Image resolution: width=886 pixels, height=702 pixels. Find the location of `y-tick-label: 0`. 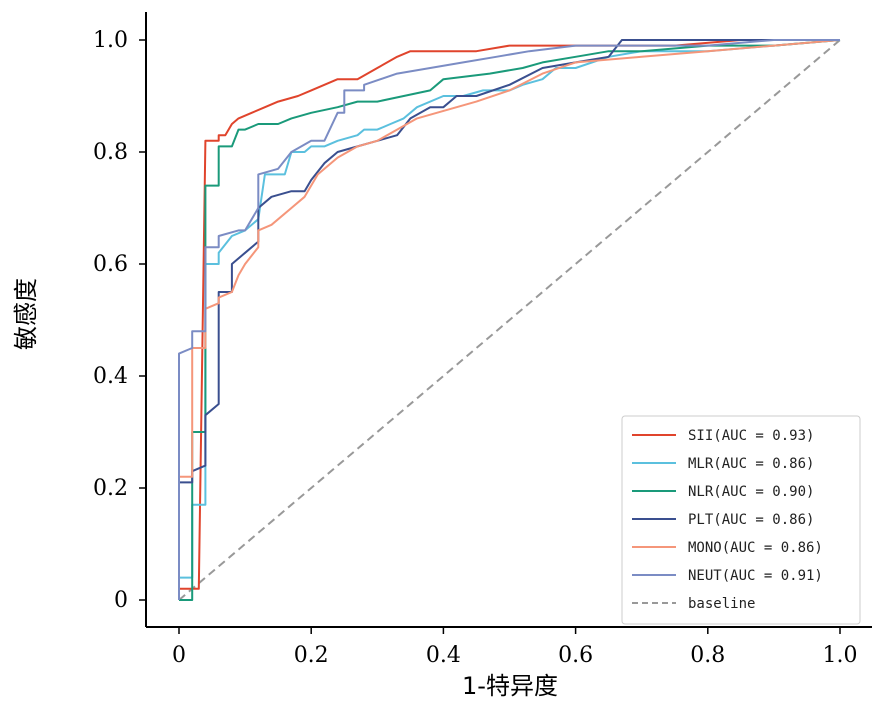

y-tick-label: 0 is located at coordinates (121, 600).